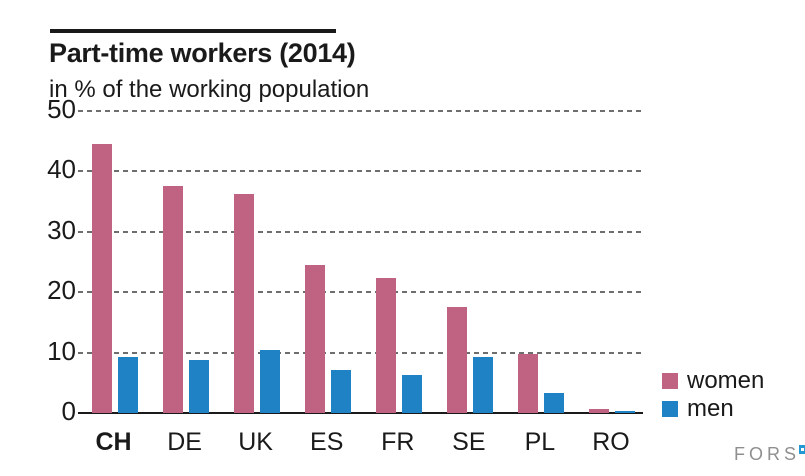 The width and height of the screenshot is (805, 476). I want to click on bar-men-de, so click(198, 386).